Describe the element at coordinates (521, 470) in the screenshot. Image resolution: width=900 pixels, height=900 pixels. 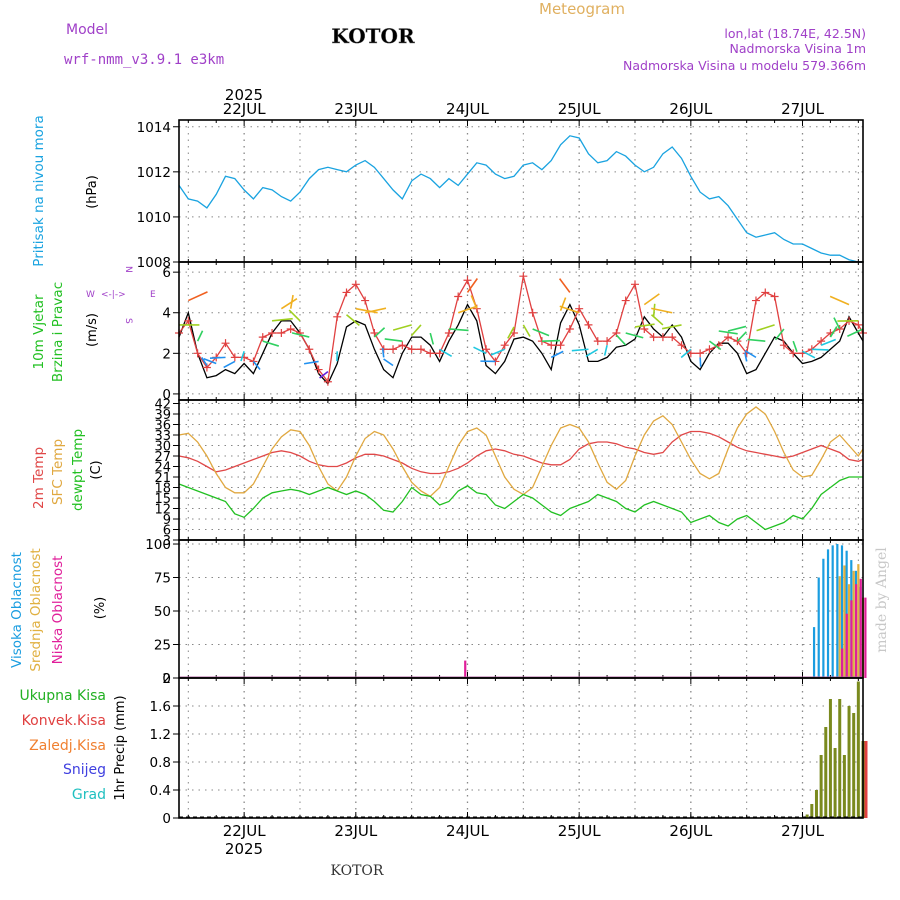
I see `panel-frame` at that location.